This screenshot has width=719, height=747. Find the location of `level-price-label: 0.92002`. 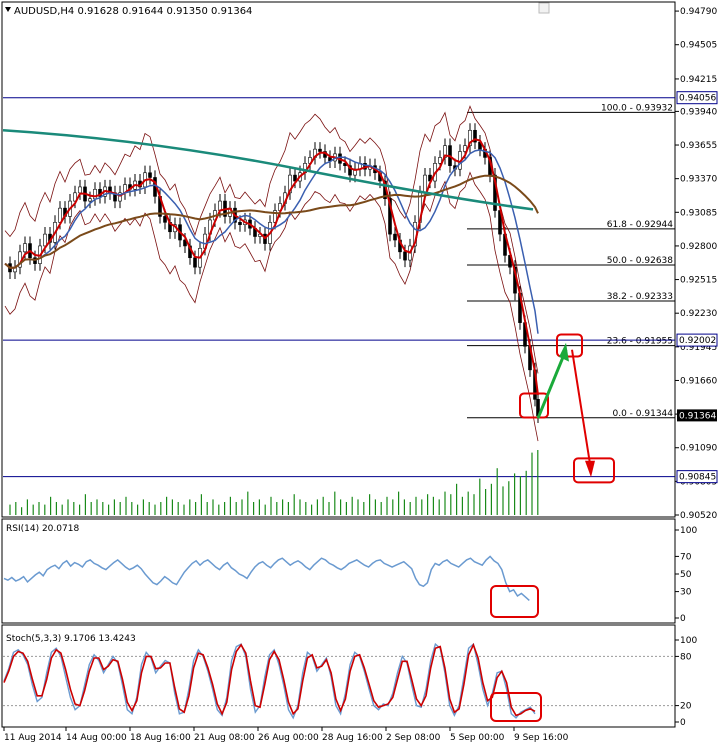

level-price-label: 0.92002 is located at coordinates (697, 341).